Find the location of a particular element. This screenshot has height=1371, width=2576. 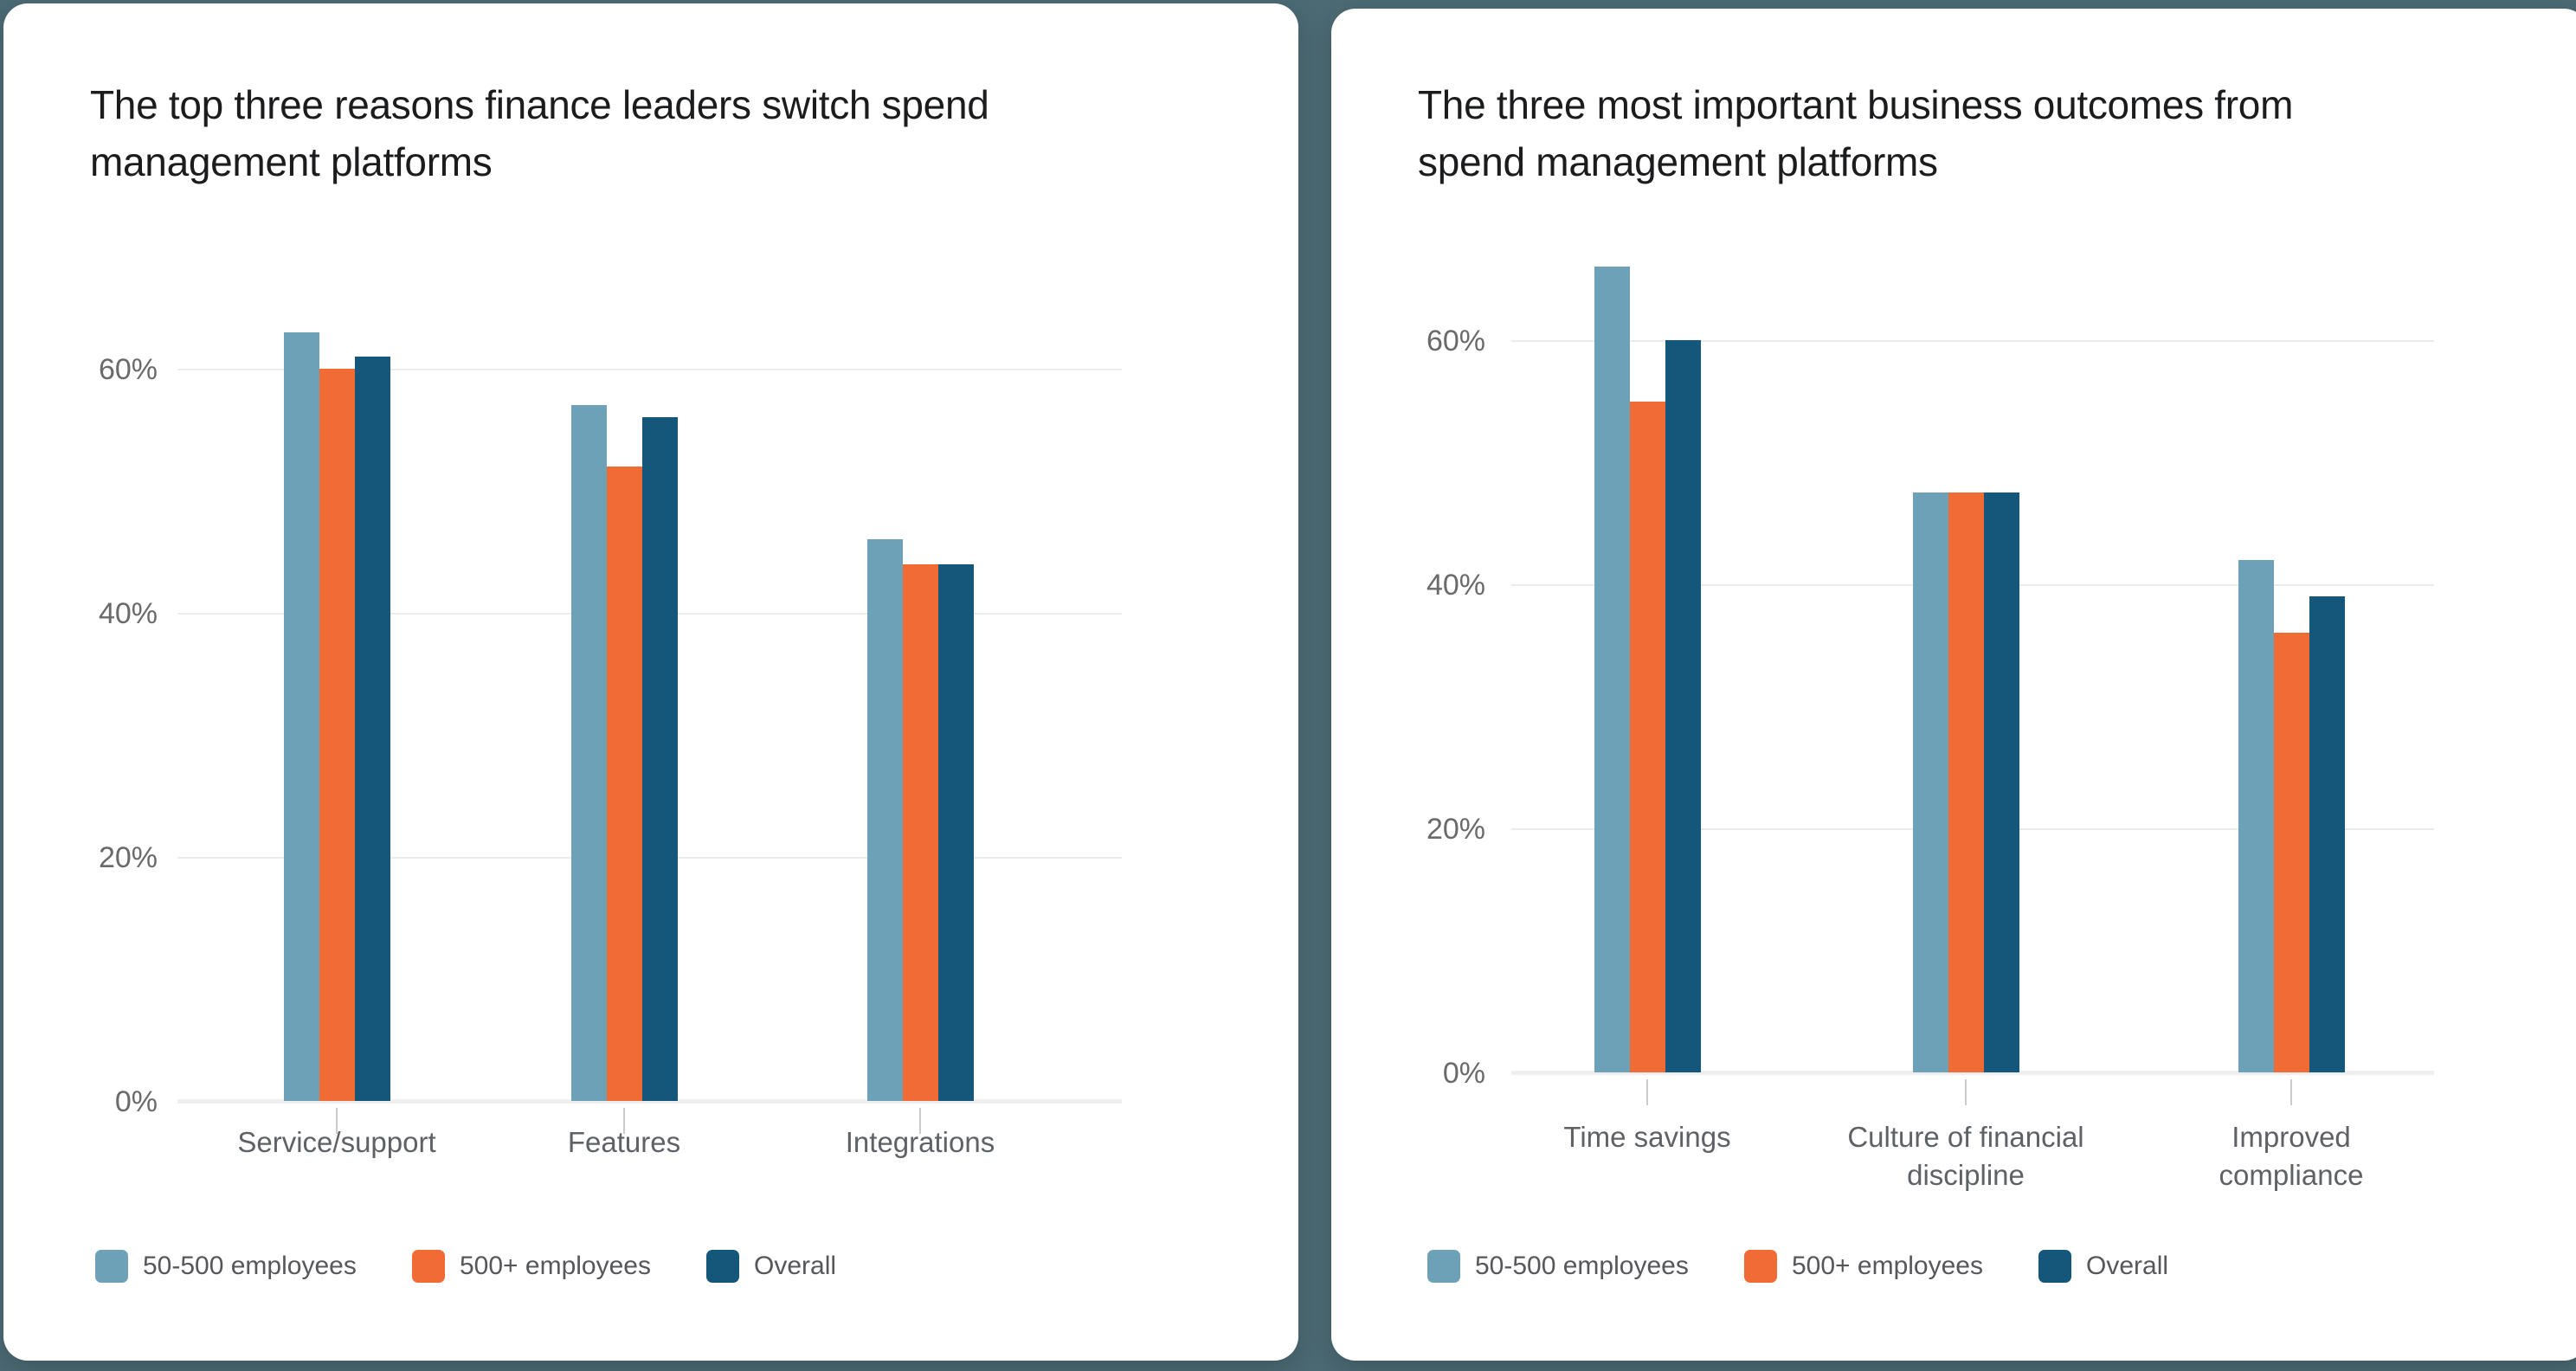

x-tick-mark-culture-of-financial-discipline is located at coordinates (1966, 1092).